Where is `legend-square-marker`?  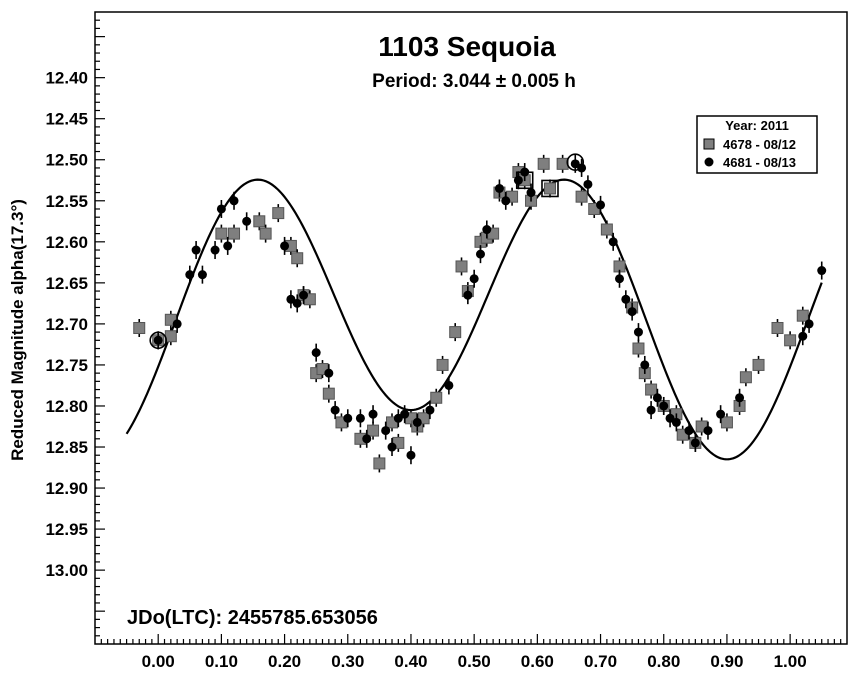
legend-square-marker is located at coordinates (709, 144).